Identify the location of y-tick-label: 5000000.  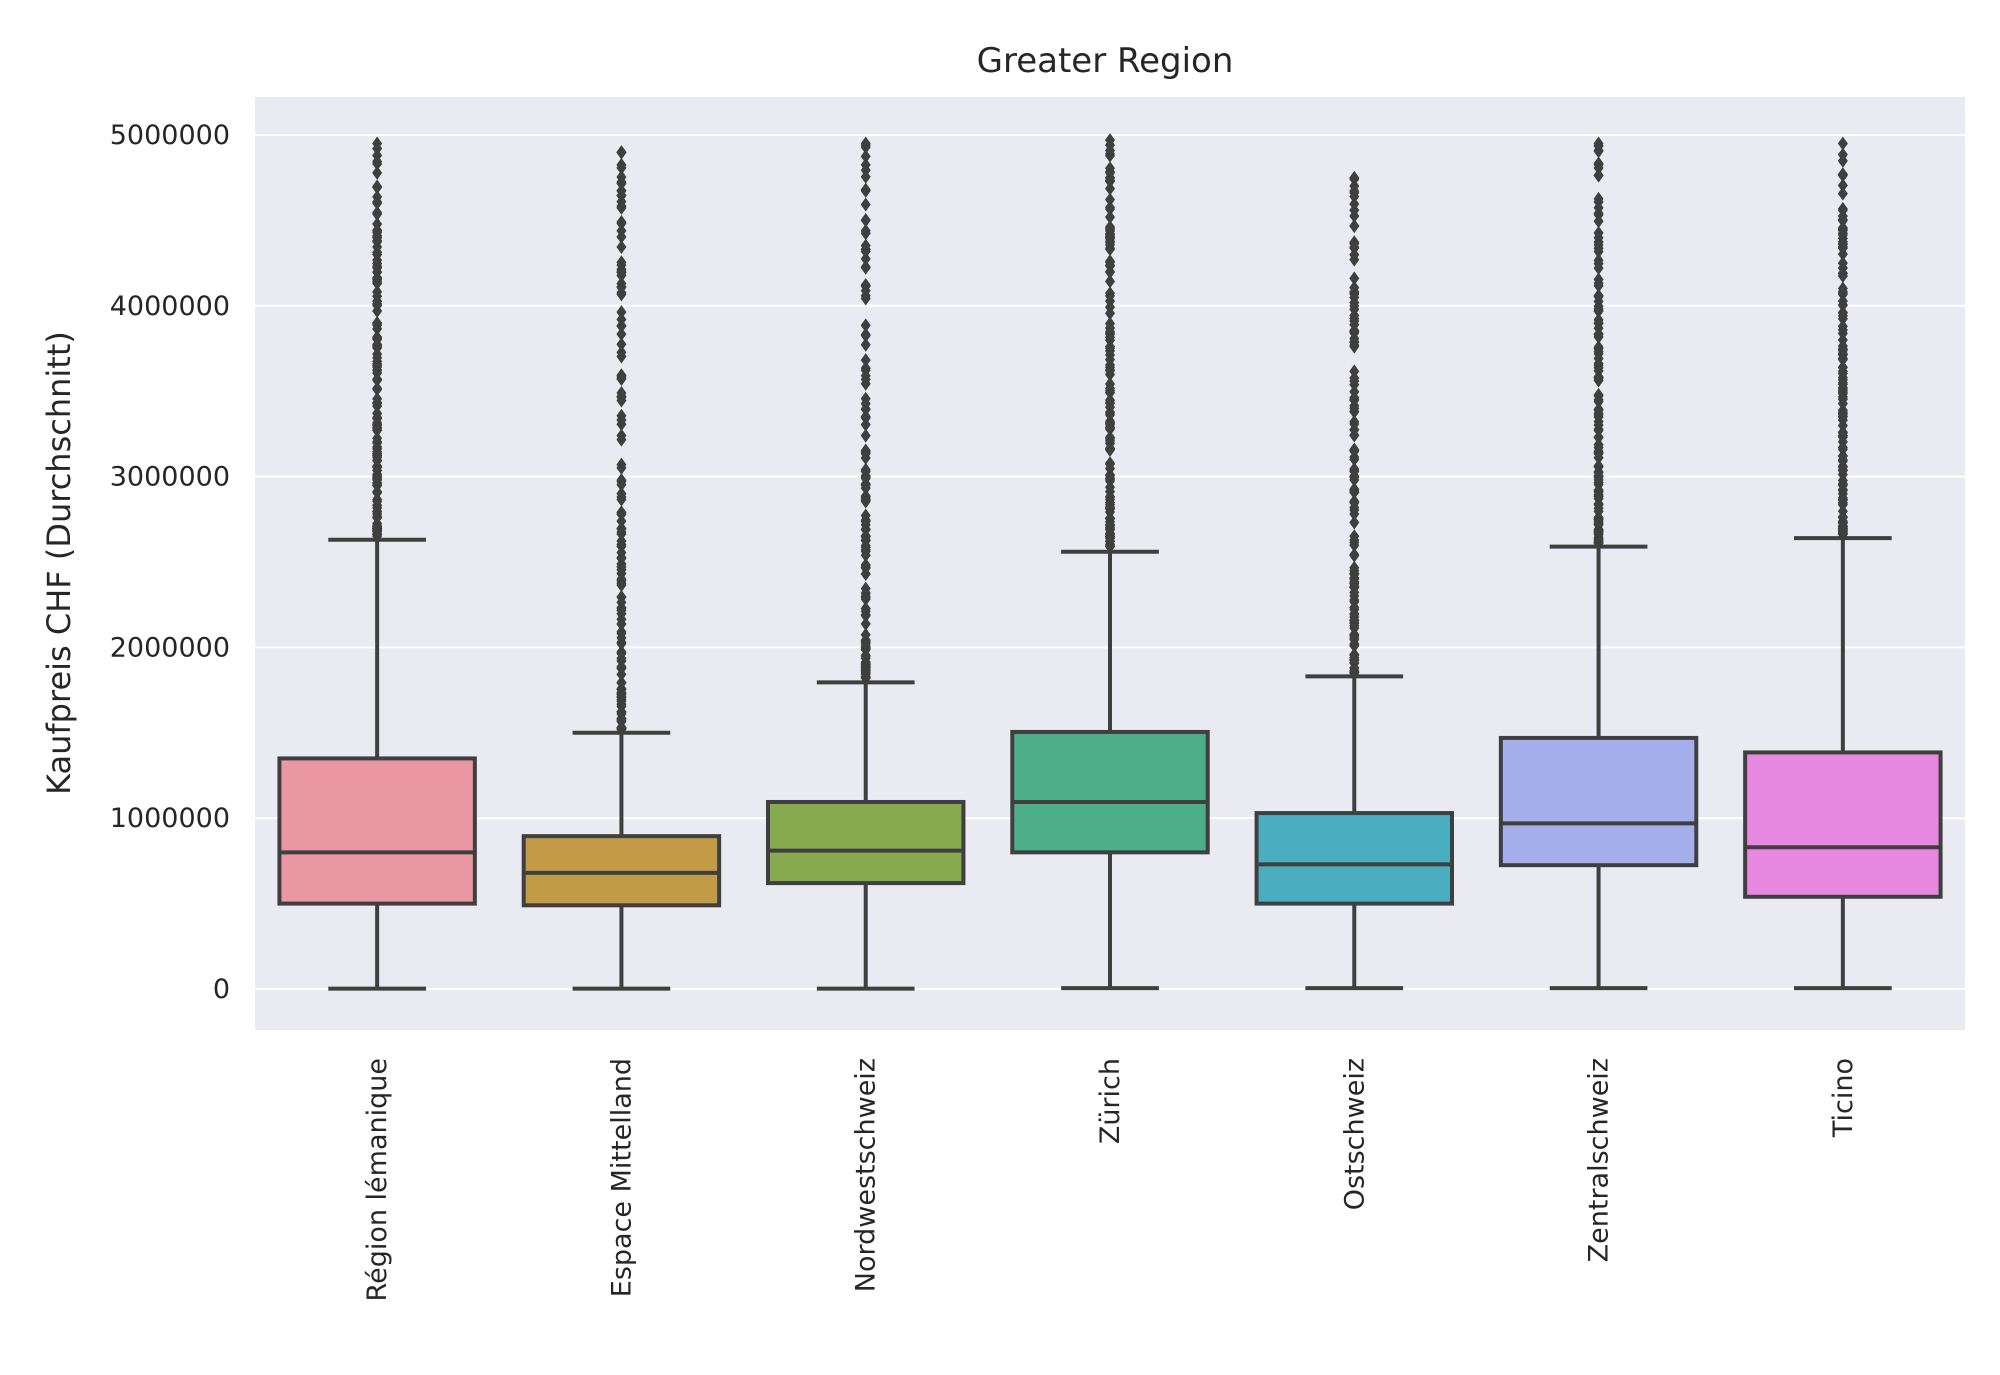
(170, 135).